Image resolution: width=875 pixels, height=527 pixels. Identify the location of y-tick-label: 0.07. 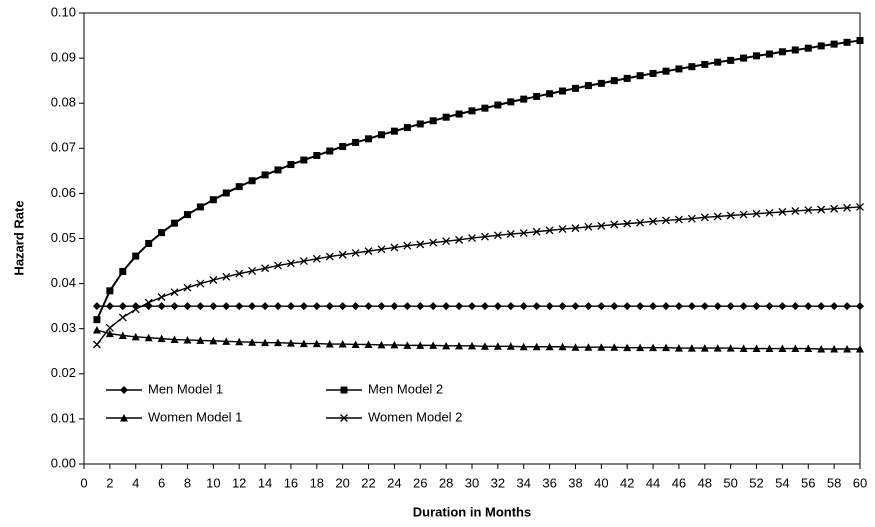
(63, 147).